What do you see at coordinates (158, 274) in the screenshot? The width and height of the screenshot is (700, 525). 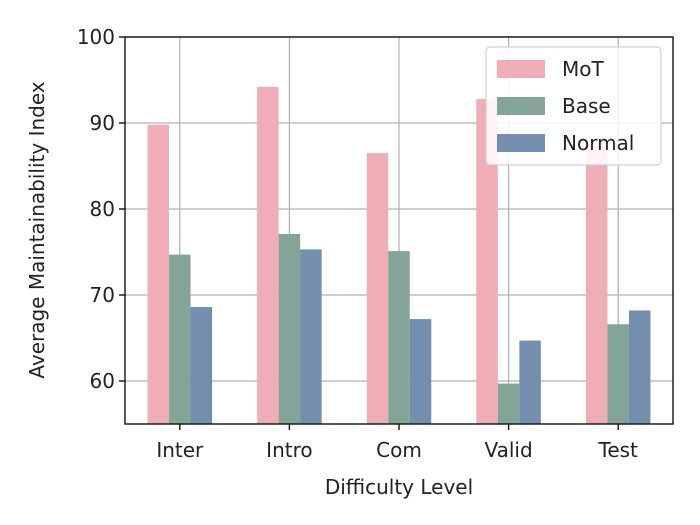 I see `bar-mot-inter` at bounding box center [158, 274].